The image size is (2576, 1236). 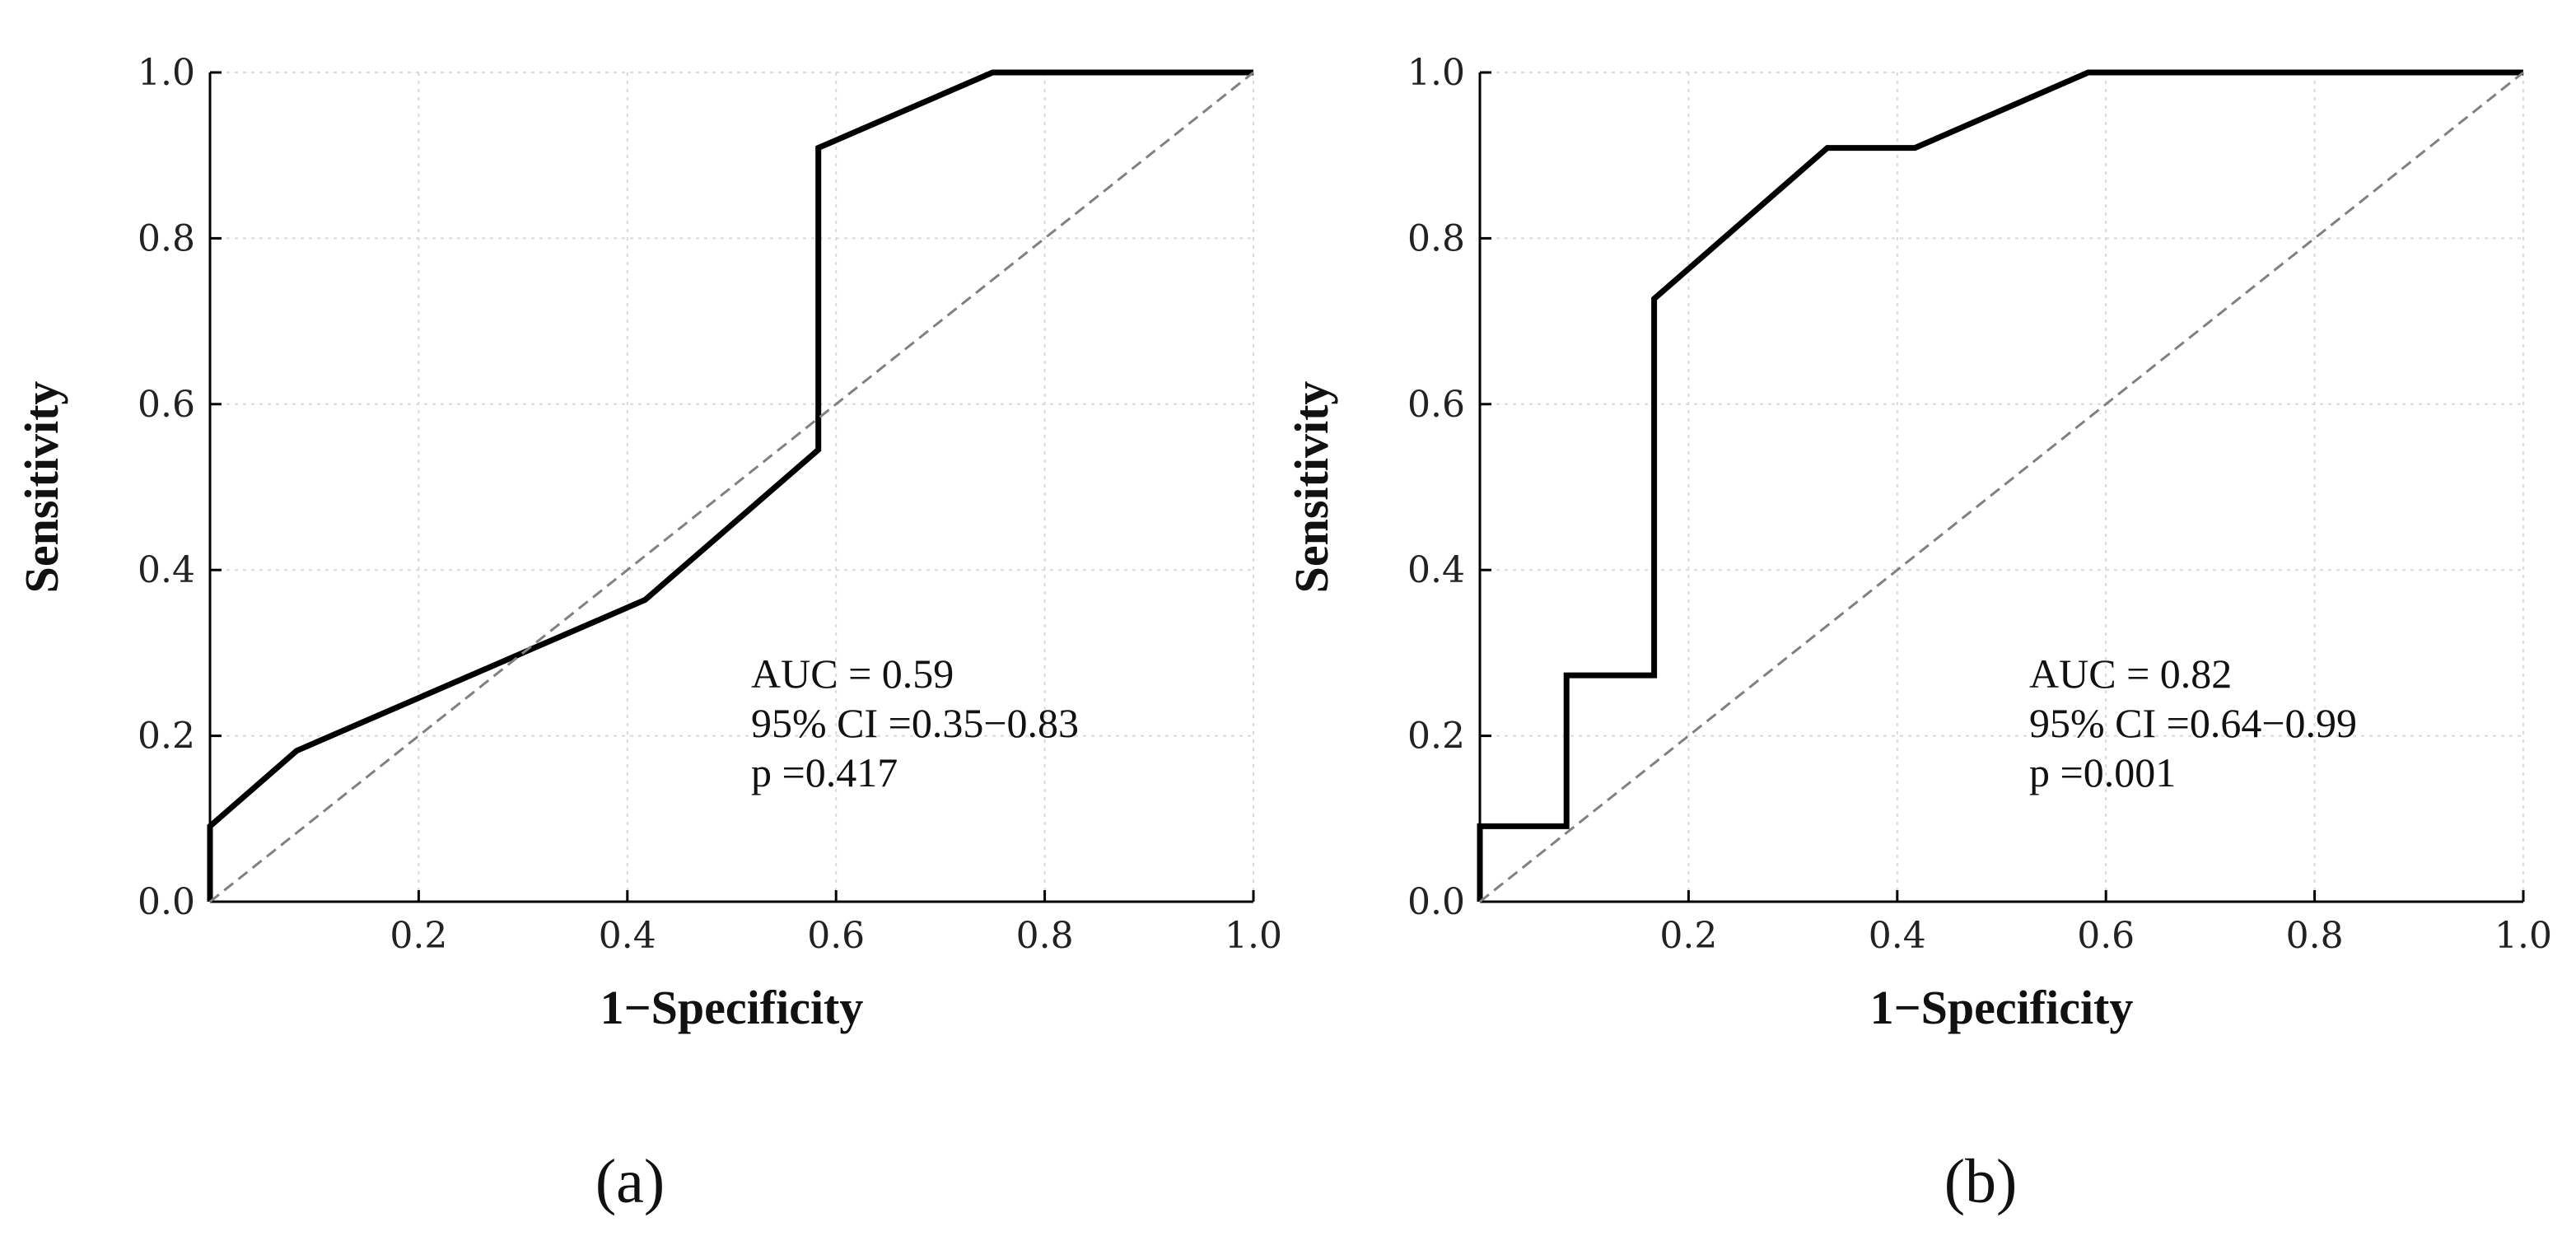 I want to click on stats-annotation: AUC = 0.59, so click(x=852, y=674).